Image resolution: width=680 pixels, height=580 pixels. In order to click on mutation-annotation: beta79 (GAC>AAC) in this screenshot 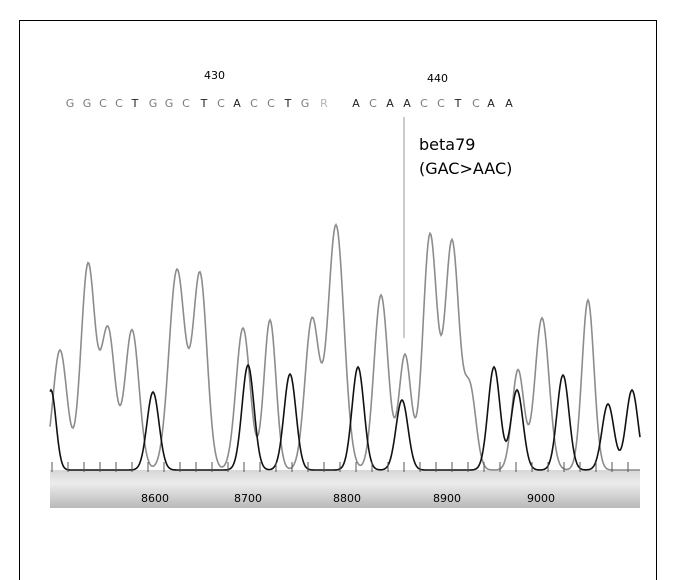, I will do `click(465, 157)`.